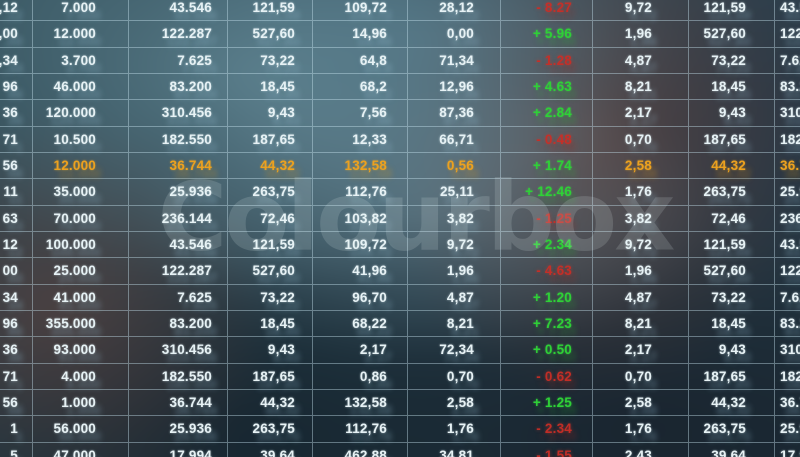 This screenshot has height=457, width=800. I want to click on cell-row13-col8: 8,21, so click(641, 324).